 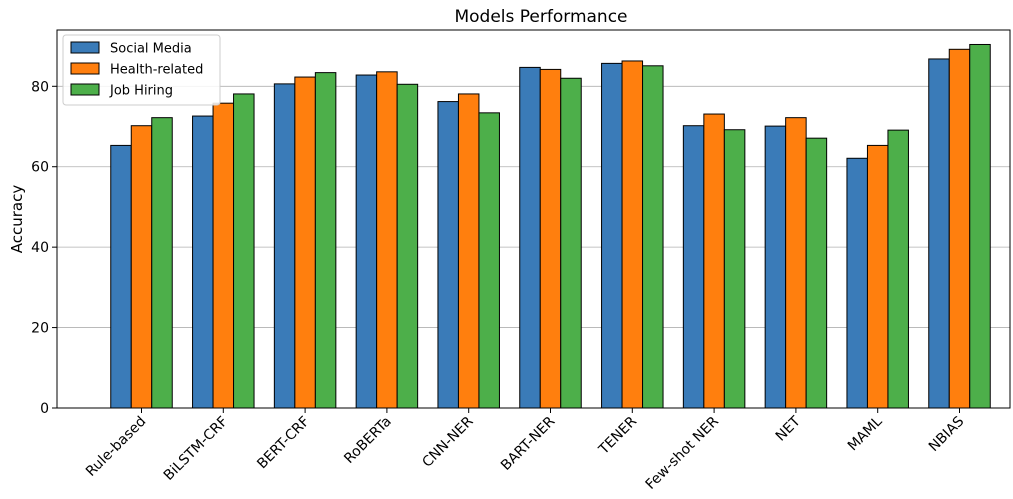 What do you see at coordinates (40, 248) in the screenshot?
I see `y-tick-label: 40` at bounding box center [40, 248].